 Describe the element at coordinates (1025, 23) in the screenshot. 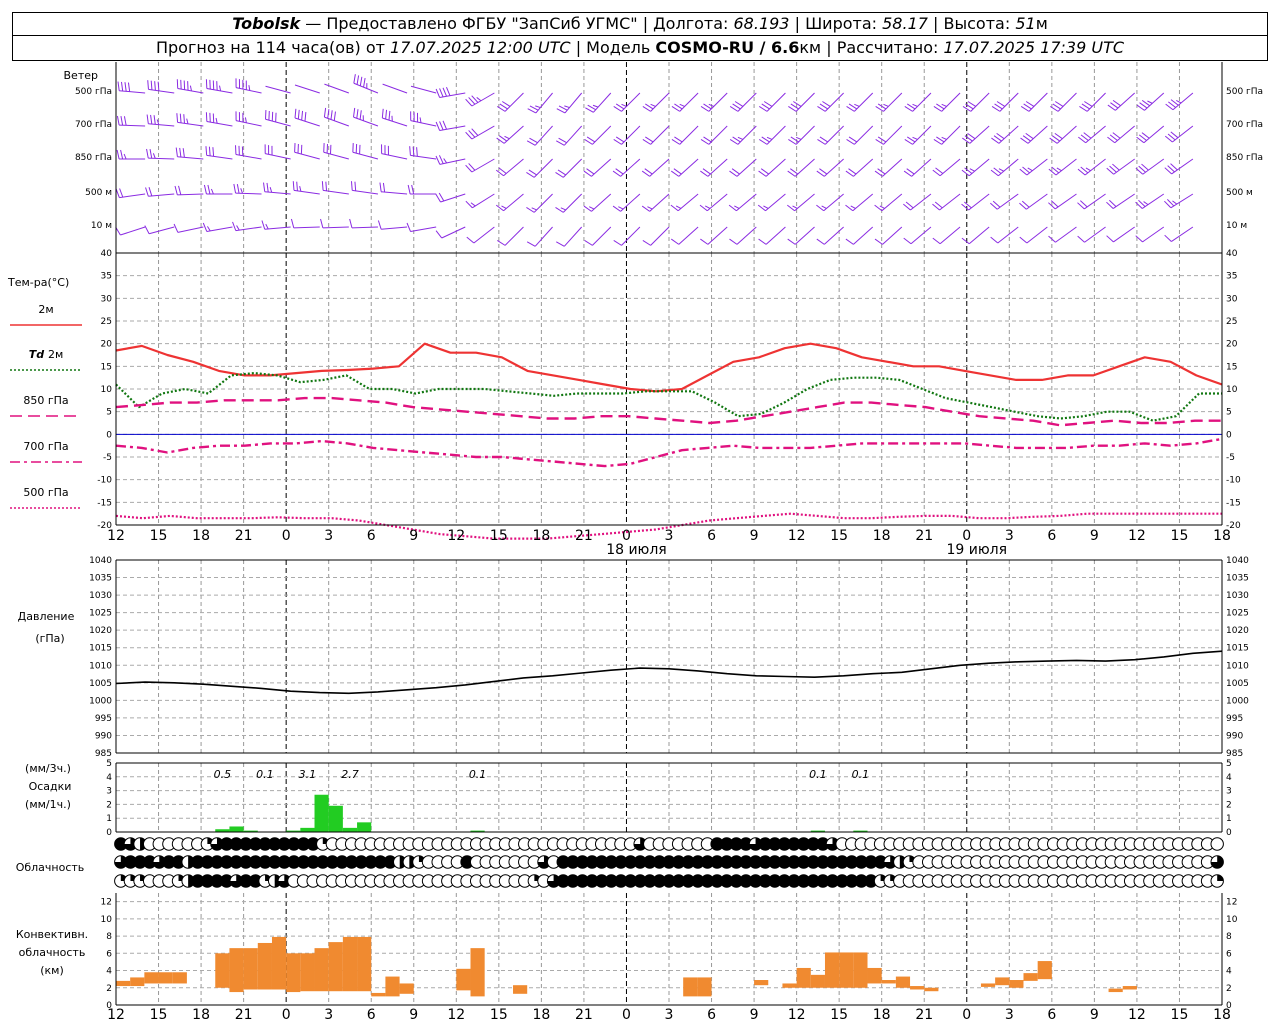

I see `altitude-value: 51` at that location.